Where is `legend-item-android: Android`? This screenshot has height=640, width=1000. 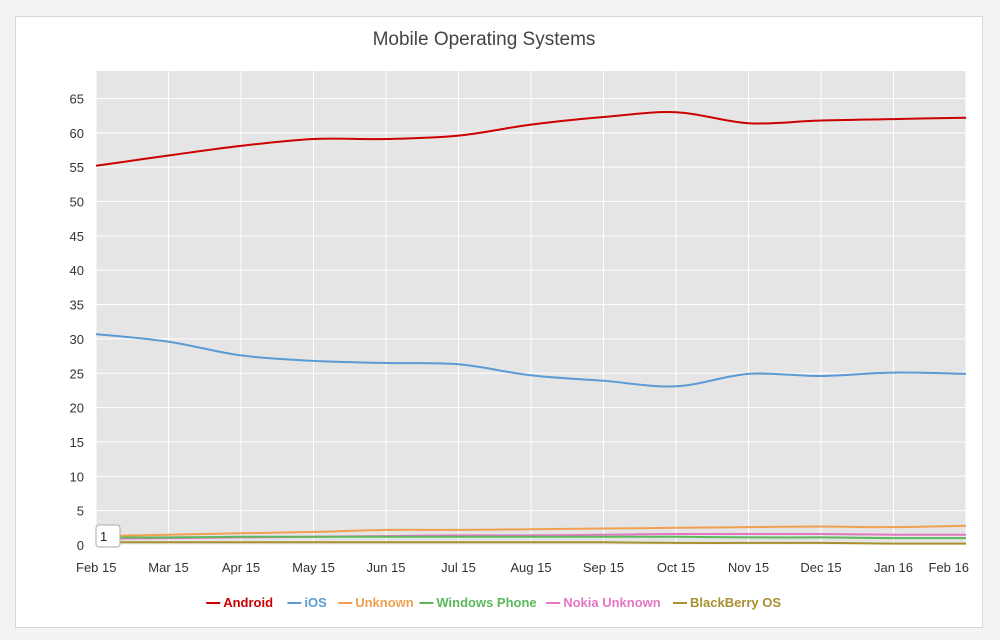
legend-item-android: Android is located at coordinates (239, 602).